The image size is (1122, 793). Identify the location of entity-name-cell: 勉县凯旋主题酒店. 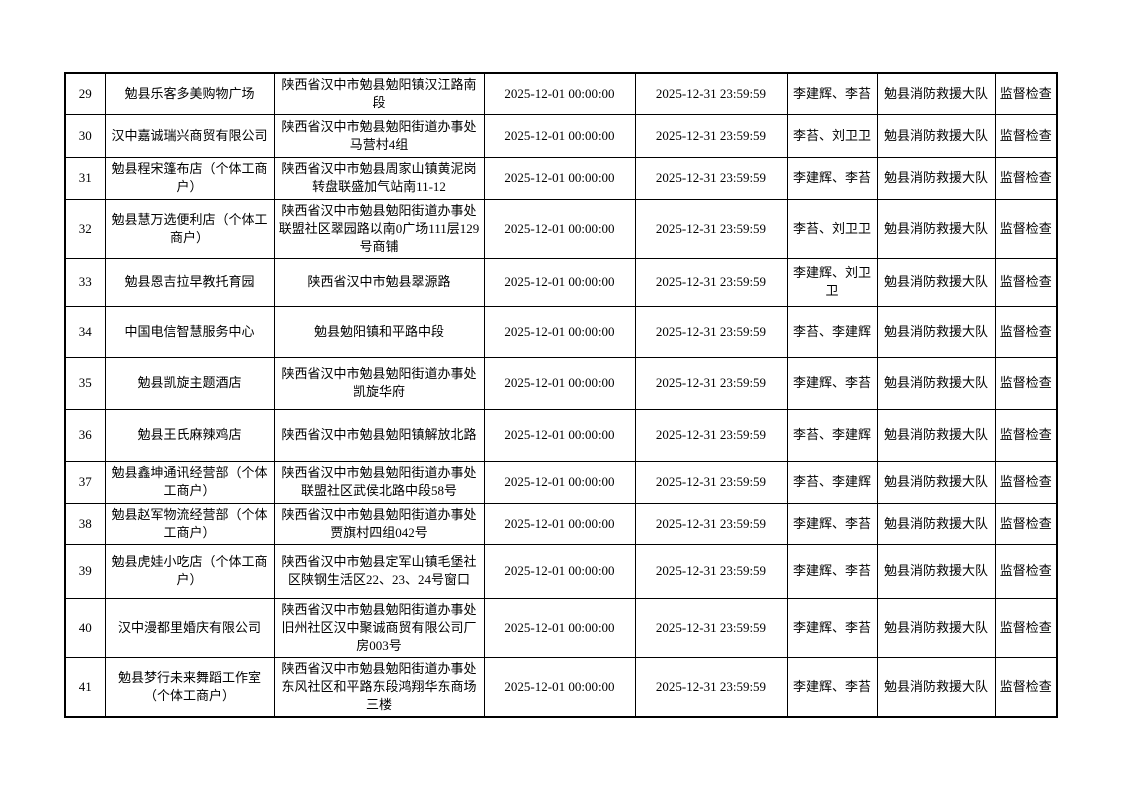
(189, 383).